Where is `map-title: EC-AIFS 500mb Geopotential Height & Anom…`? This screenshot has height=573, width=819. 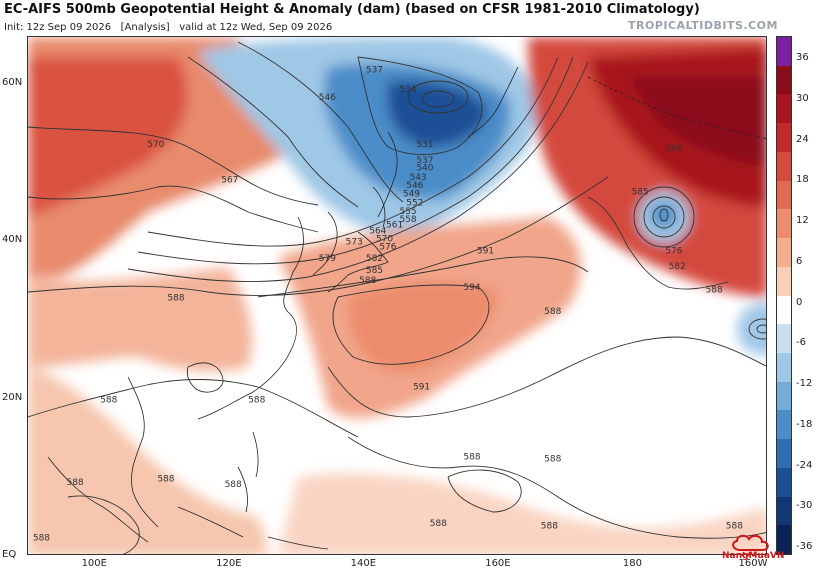
map-title: EC-AIFS 500mb Geopotential Height & Anom… is located at coordinates (352, 9).